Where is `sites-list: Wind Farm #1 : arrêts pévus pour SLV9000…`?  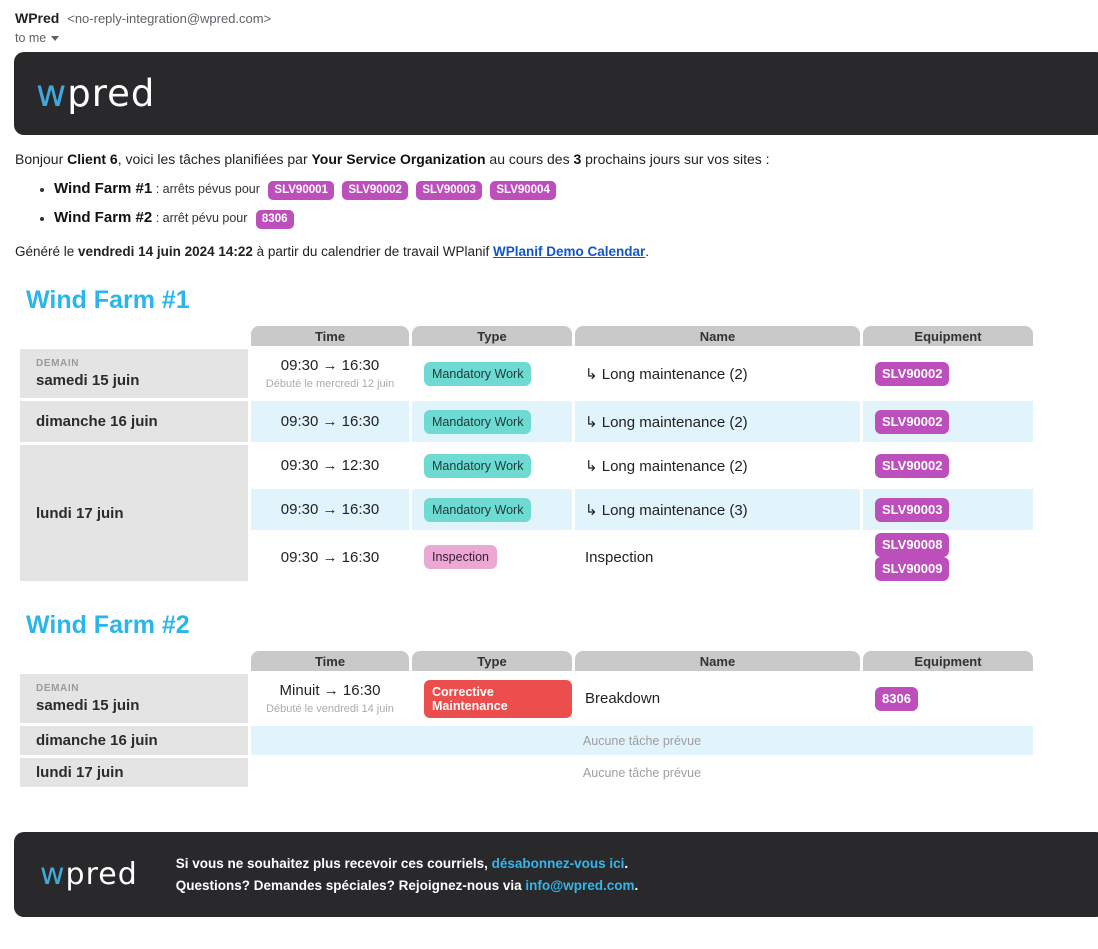
sites-list: Wind Farm #1 : arrêts pévus pour SLV9000… is located at coordinates (569, 204).